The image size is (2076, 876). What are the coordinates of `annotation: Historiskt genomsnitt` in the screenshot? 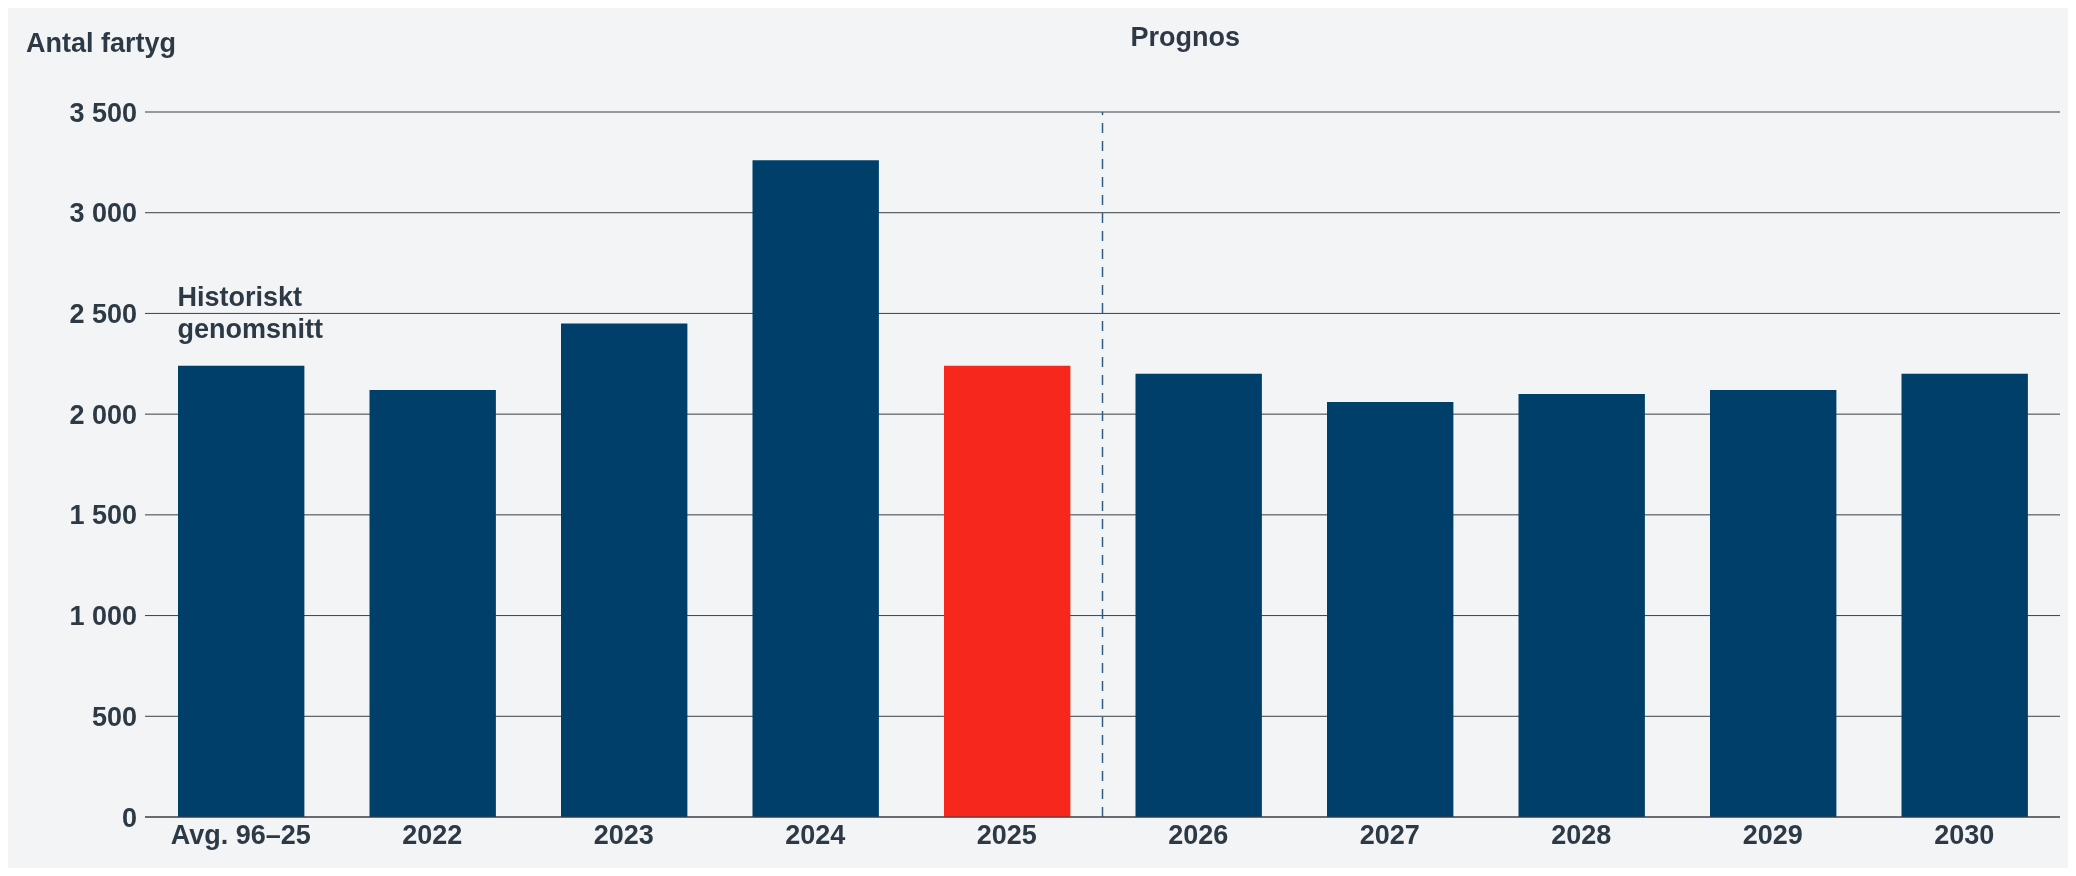 It's located at (250, 312).